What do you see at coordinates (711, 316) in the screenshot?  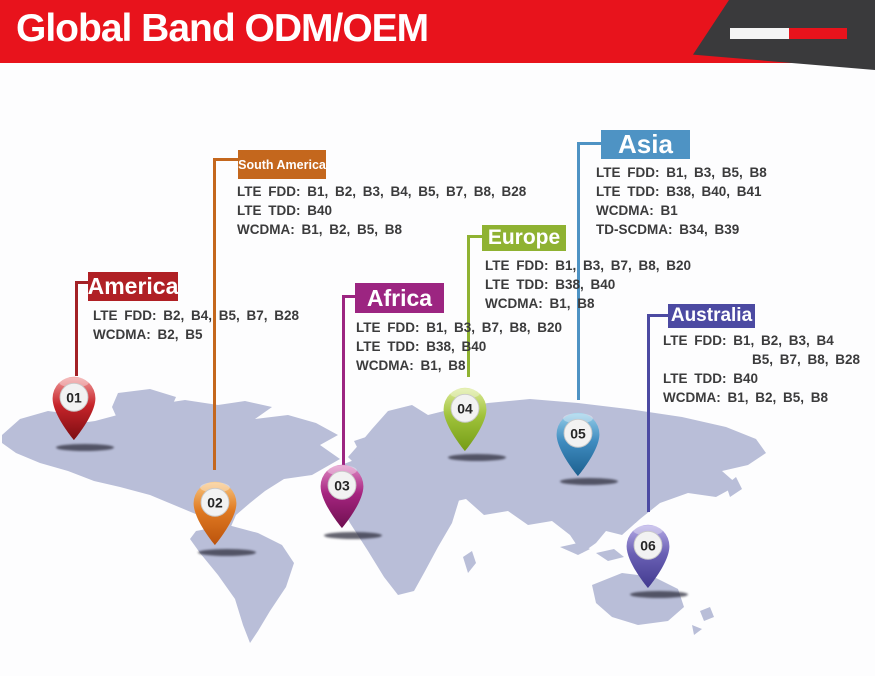 I see `region-label-australia: Australia` at bounding box center [711, 316].